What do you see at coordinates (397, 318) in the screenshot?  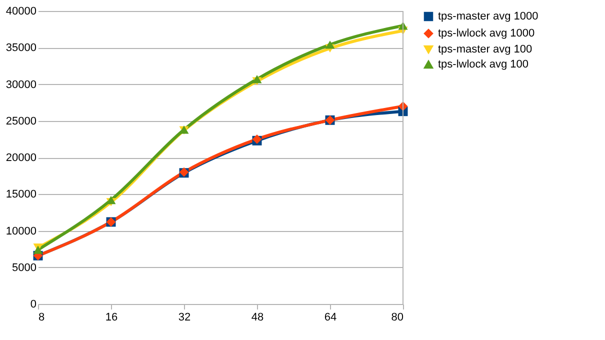 I see `x-tick-label: 80` at bounding box center [397, 318].